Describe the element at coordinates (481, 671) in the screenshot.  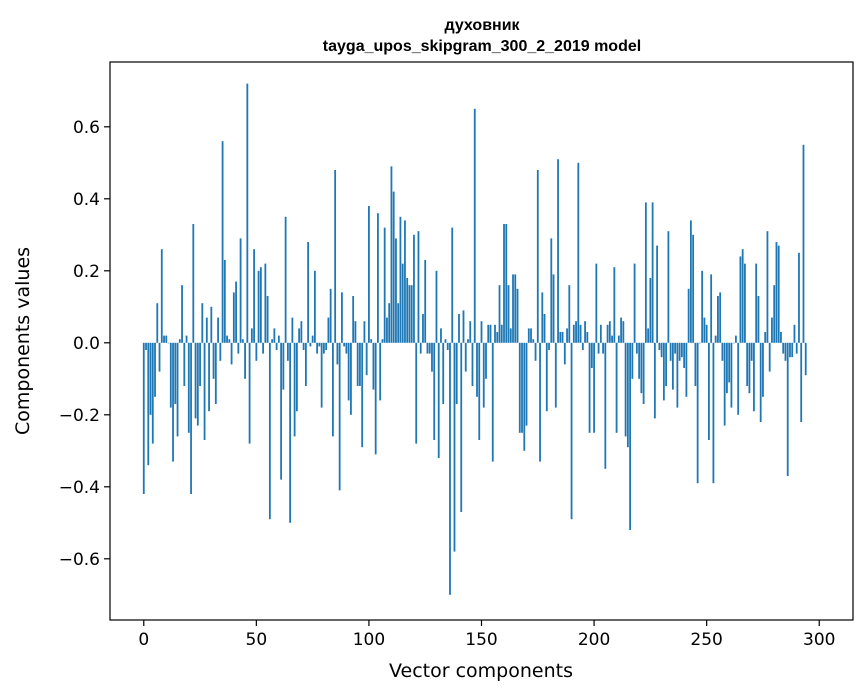
I see `x-axis-label: Vector components` at that location.